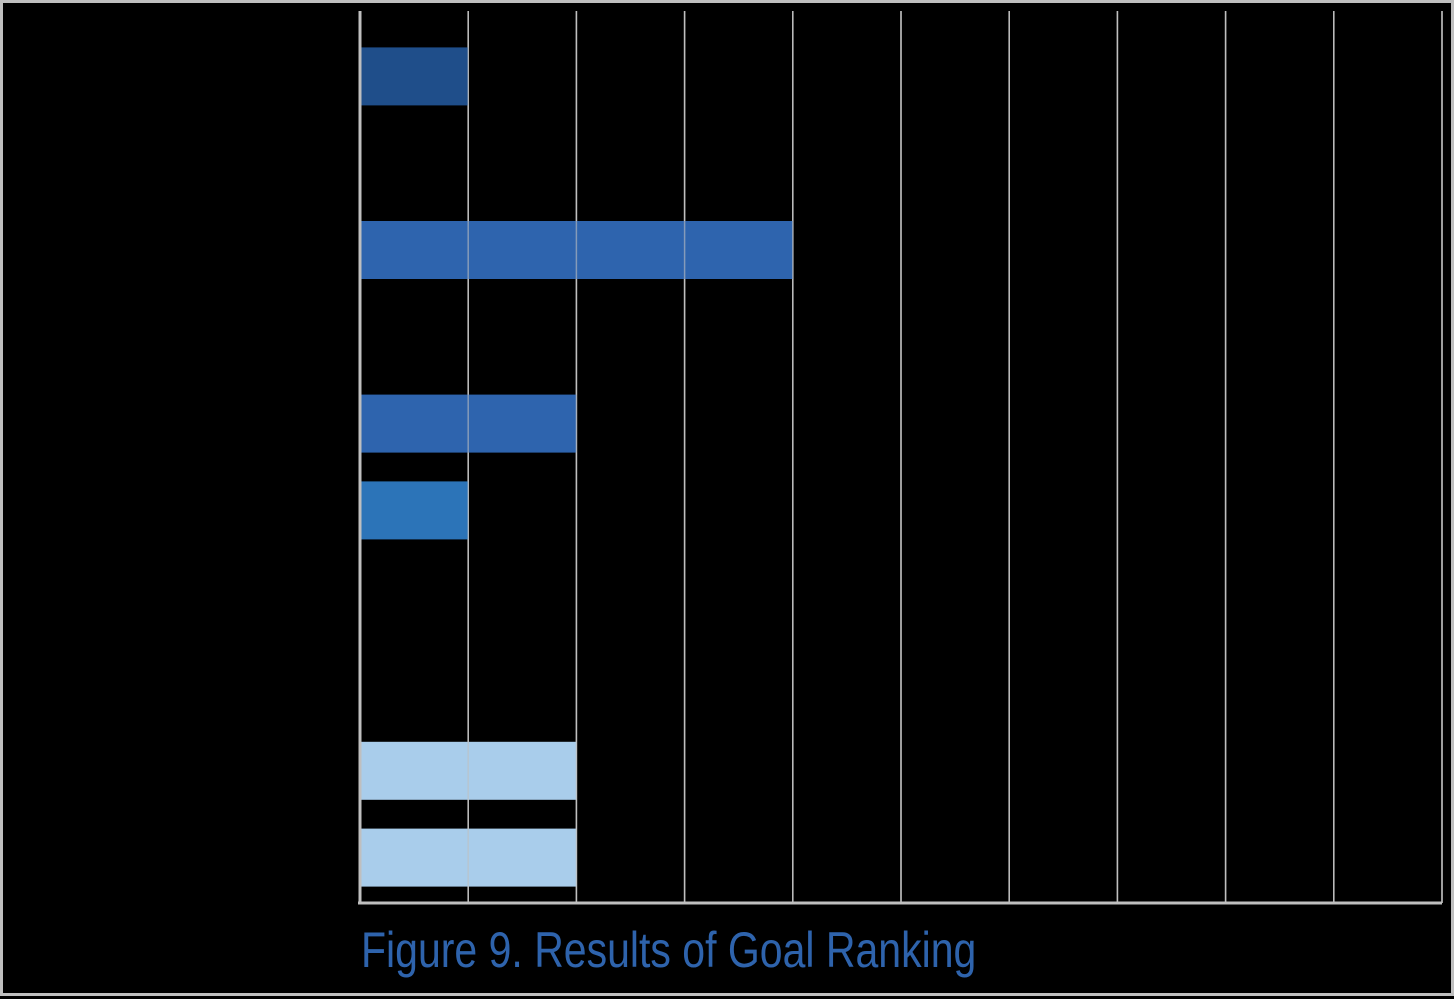 The height and width of the screenshot is (999, 1454). What do you see at coordinates (669, 950) in the screenshot?
I see `figure-caption: Figure 9. Results of Goal Ranking` at bounding box center [669, 950].